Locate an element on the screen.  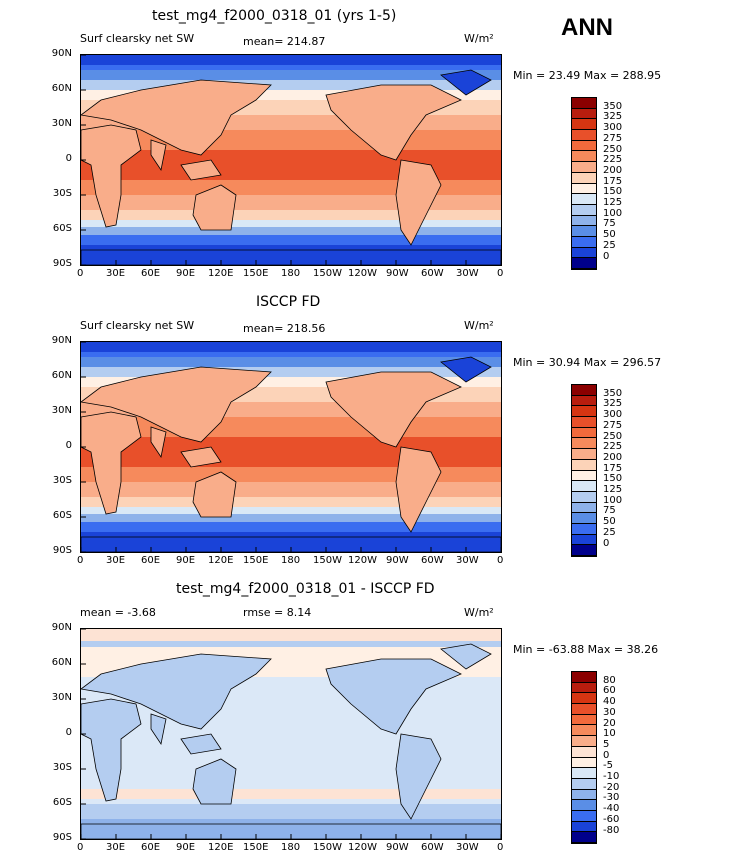
colorbar-tick-label: 100 is located at coordinates (613, 213).